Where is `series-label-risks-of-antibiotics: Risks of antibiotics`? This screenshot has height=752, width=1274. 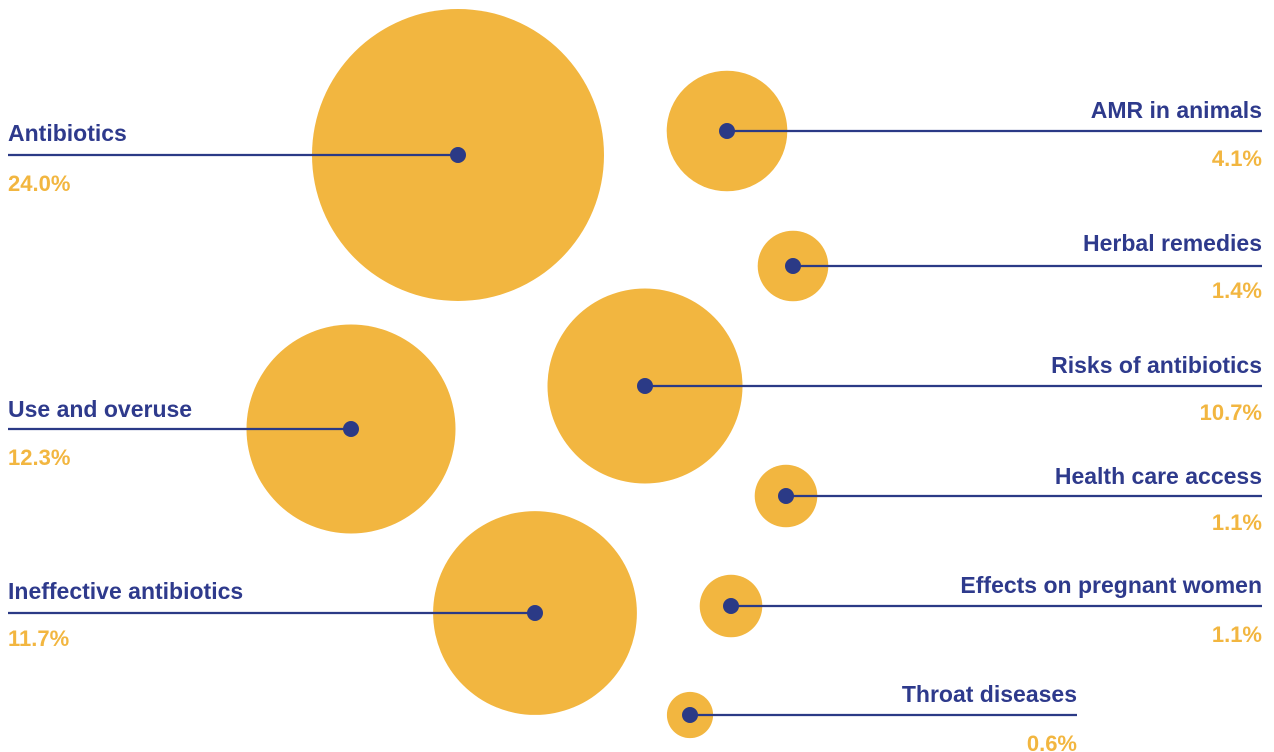 series-label-risks-of-antibiotics: Risks of antibiotics is located at coordinates (1156, 365).